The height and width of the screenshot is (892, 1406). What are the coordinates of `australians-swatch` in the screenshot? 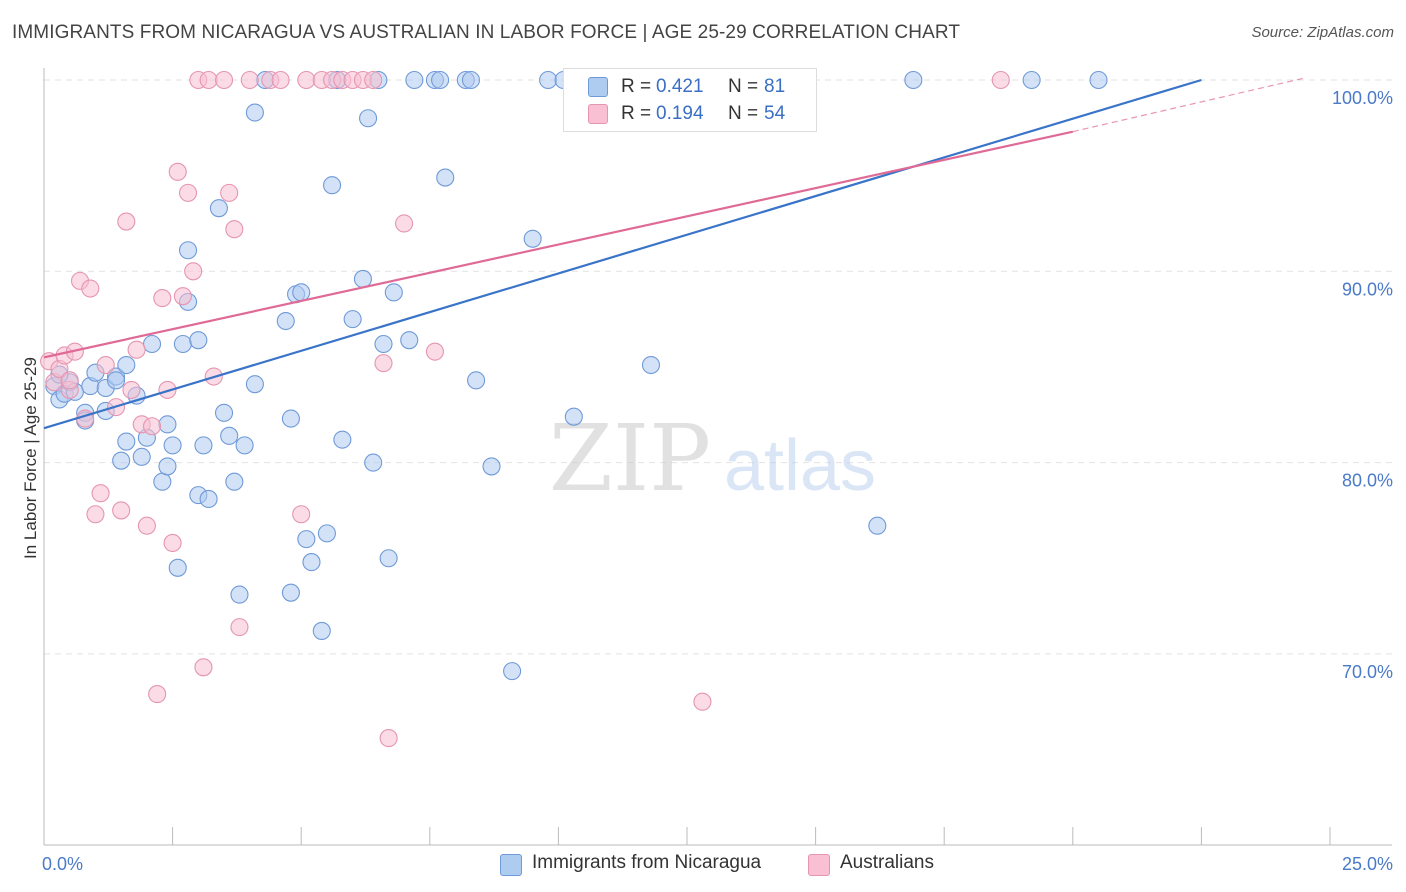 It's located at (598, 114).